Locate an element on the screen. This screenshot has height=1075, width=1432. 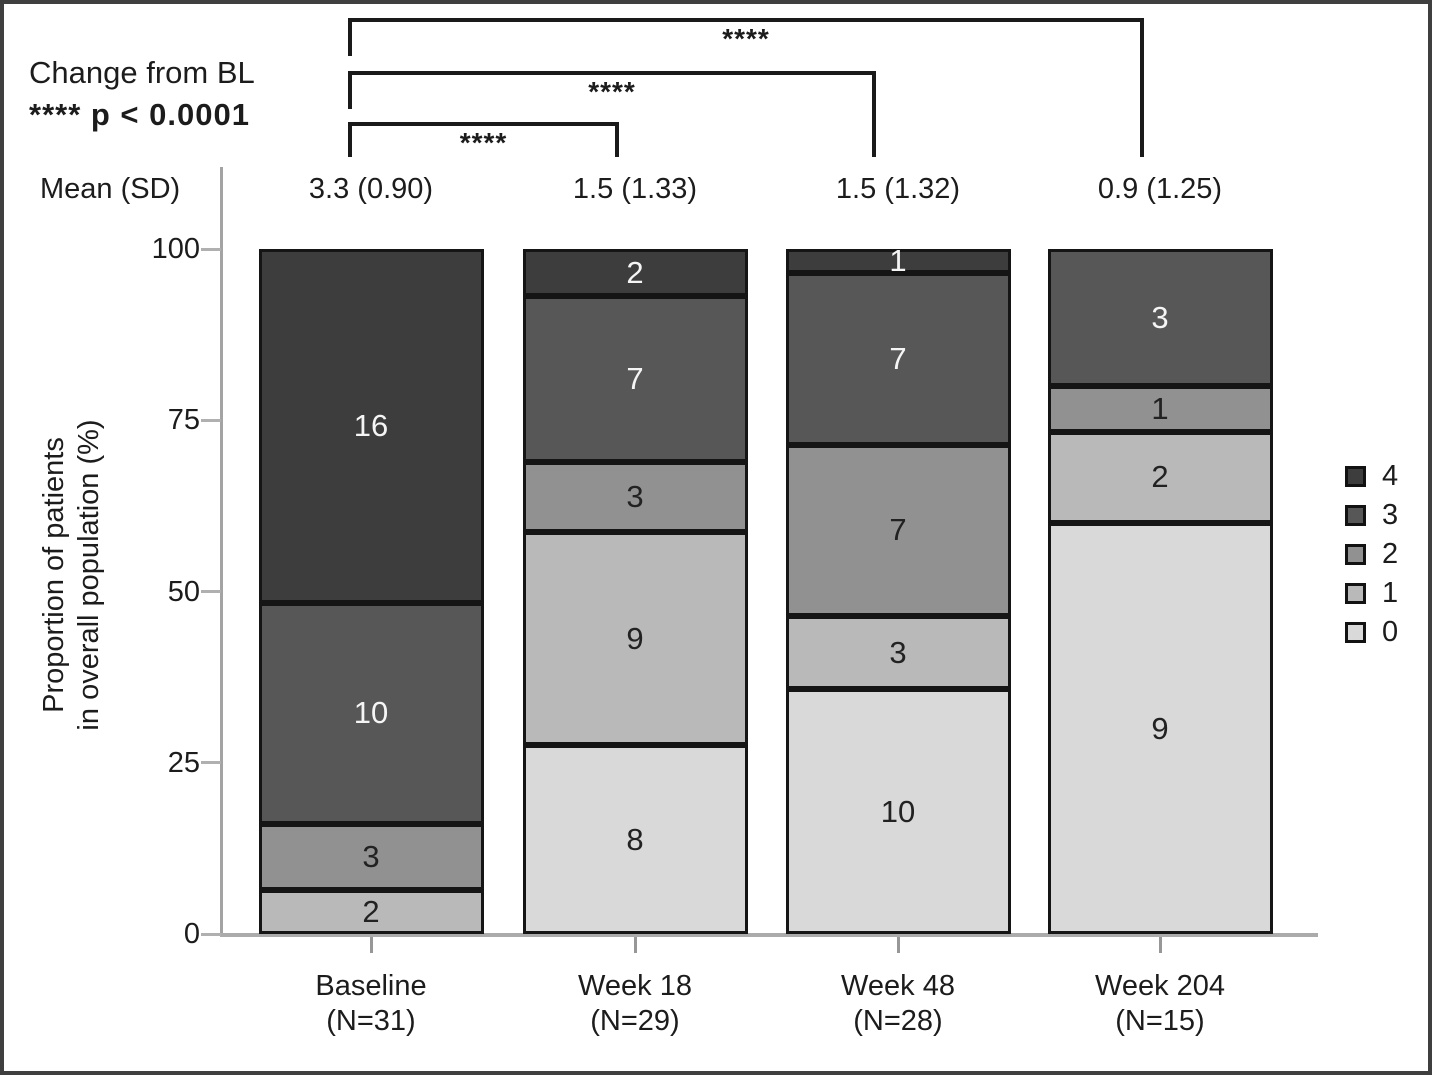
bar-segment-score-0: 10 is located at coordinates (898, 811).